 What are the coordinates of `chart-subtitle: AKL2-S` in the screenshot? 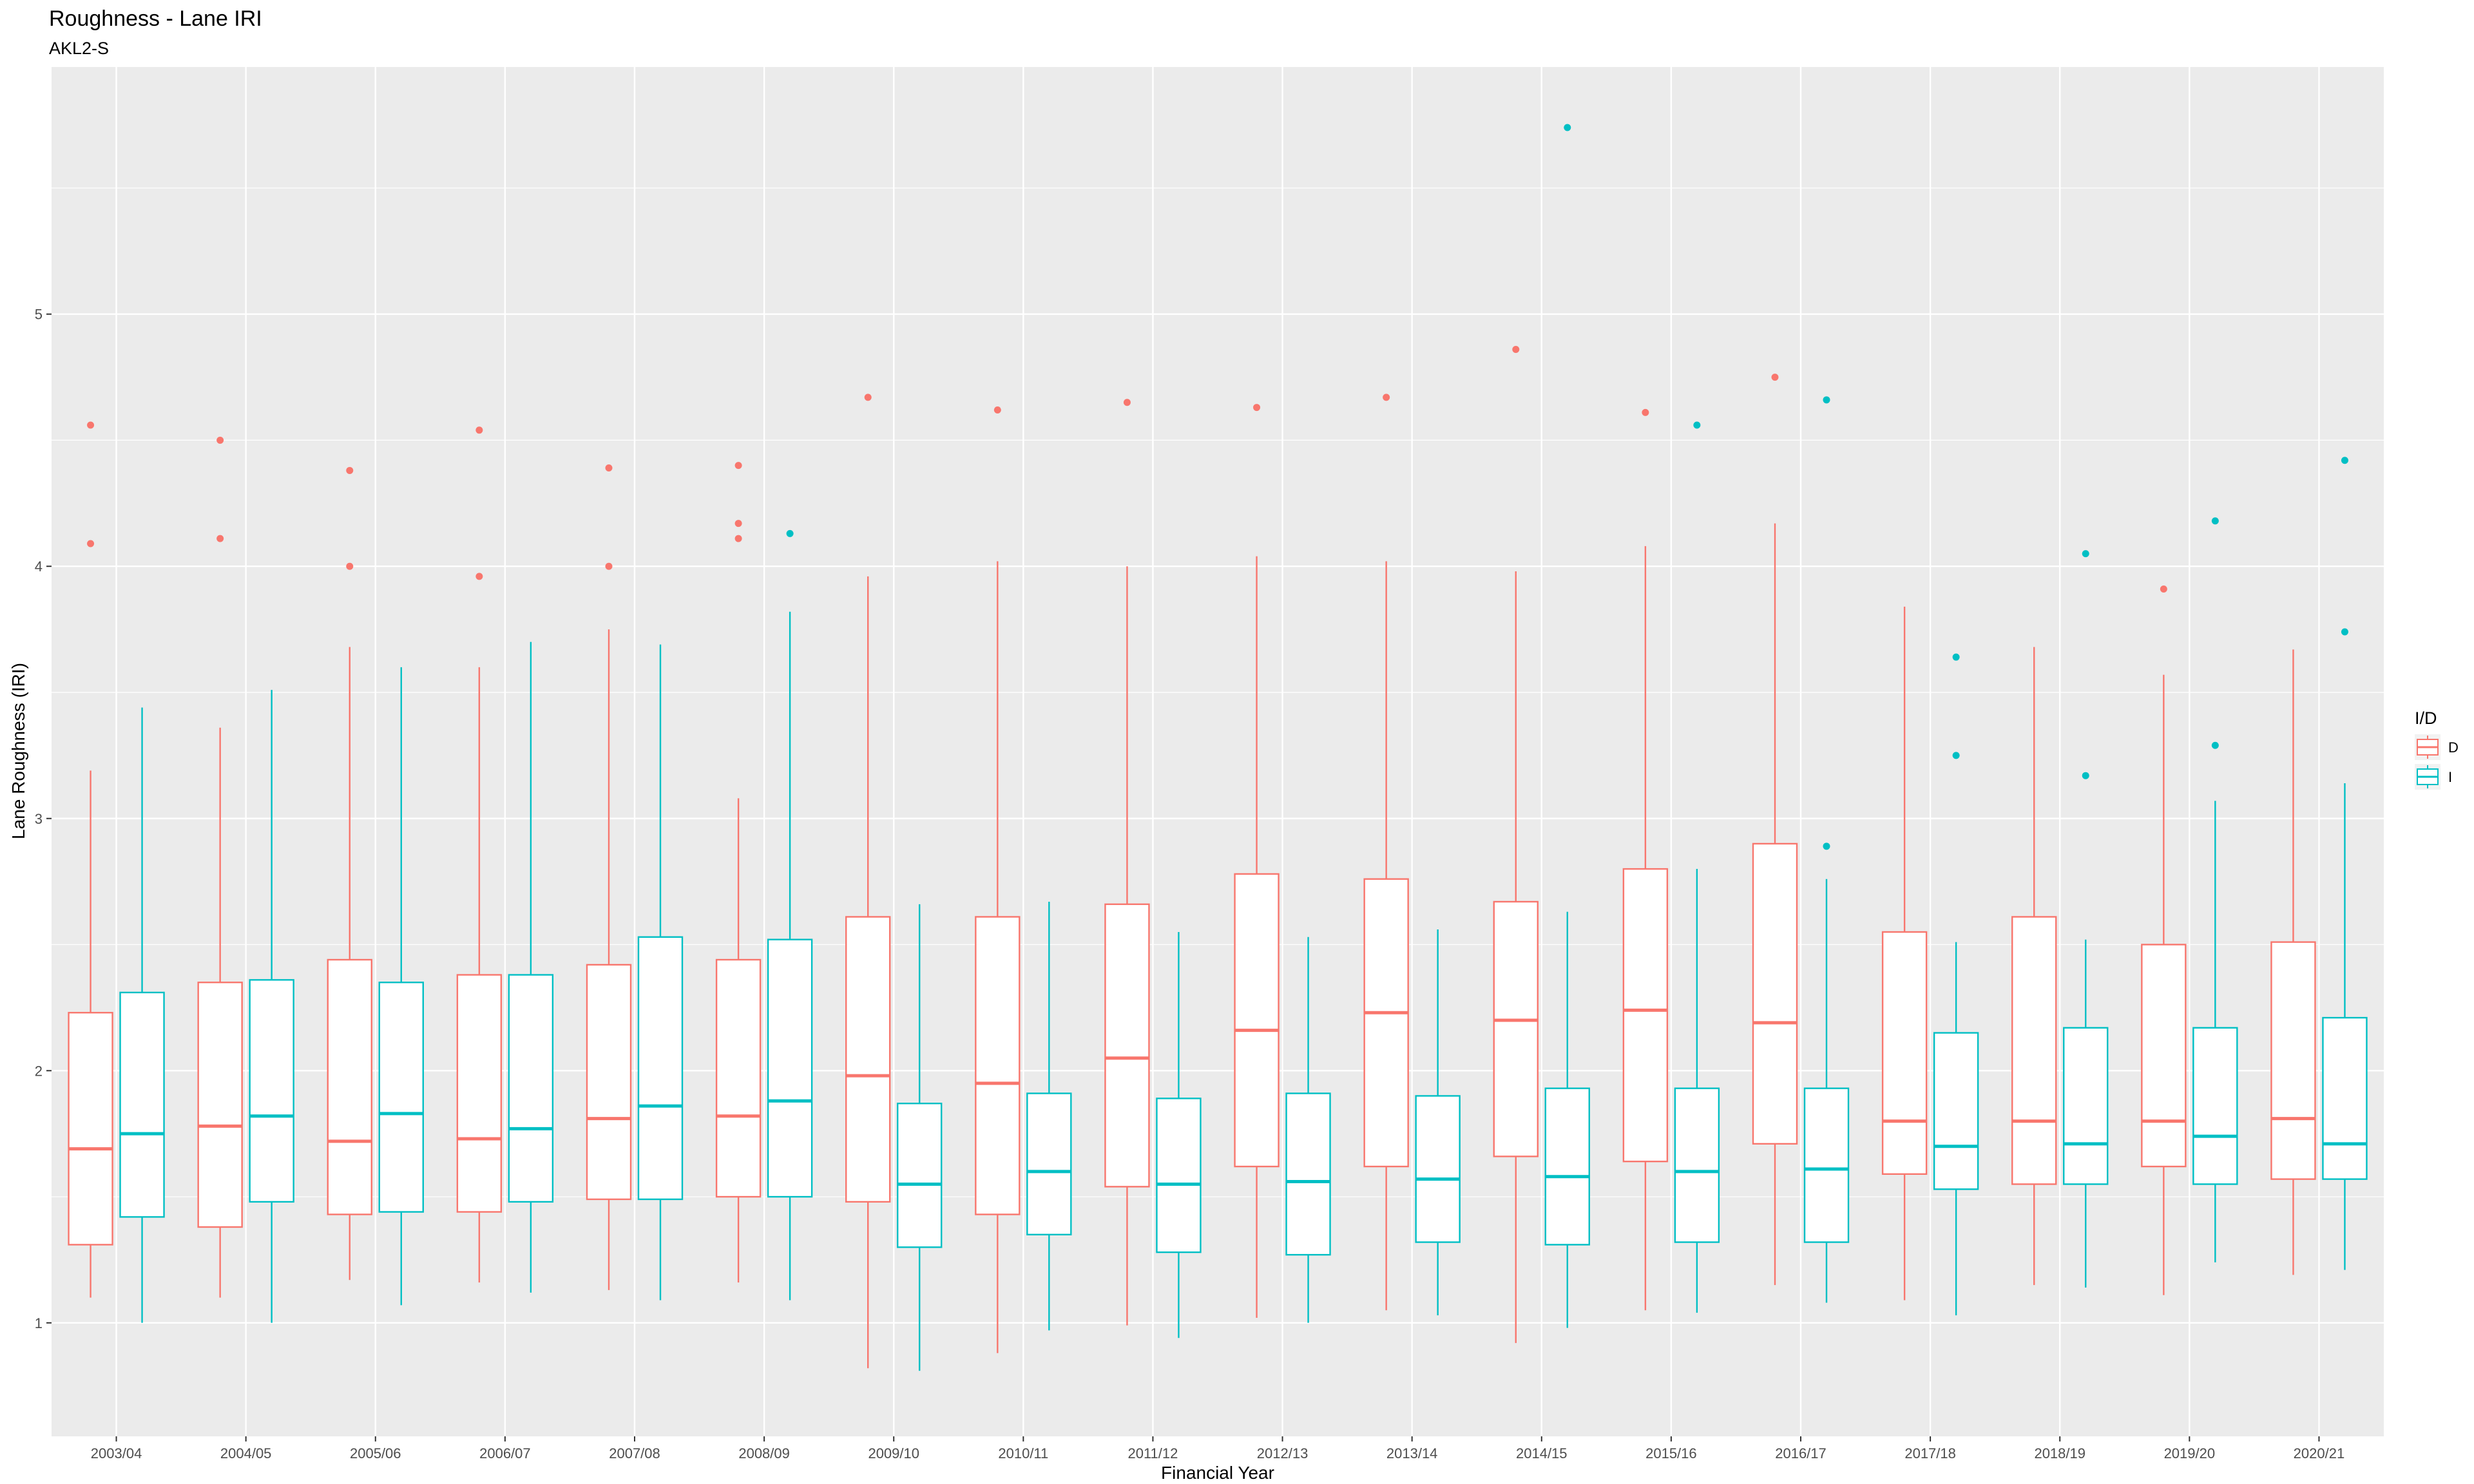 It's located at (79, 48).